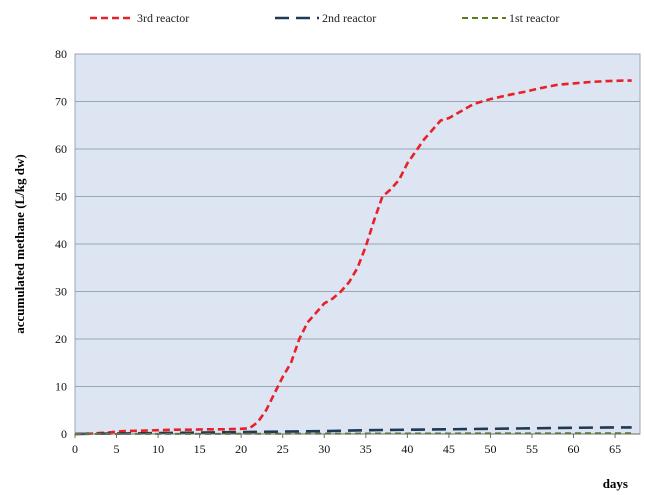  Describe the element at coordinates (349, 18) in the screenshot. I see `legend-label: 2nd reactor` at that location.